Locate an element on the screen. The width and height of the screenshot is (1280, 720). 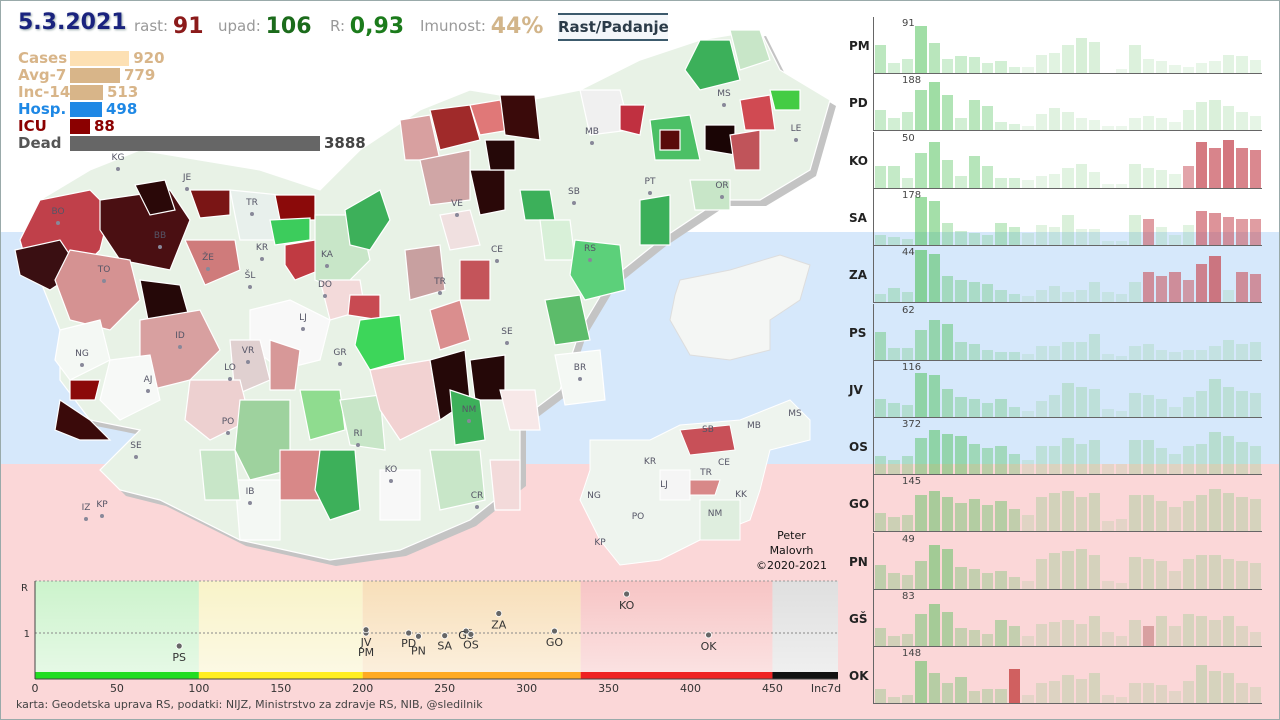
region-max-value: 372 is located at coordinates (912, 425).